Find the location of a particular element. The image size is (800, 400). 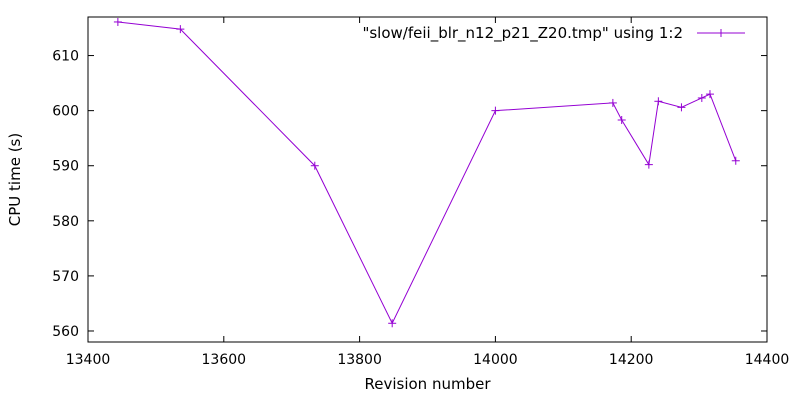

y-tick-label: 570 is located at coordinates (65, 277).